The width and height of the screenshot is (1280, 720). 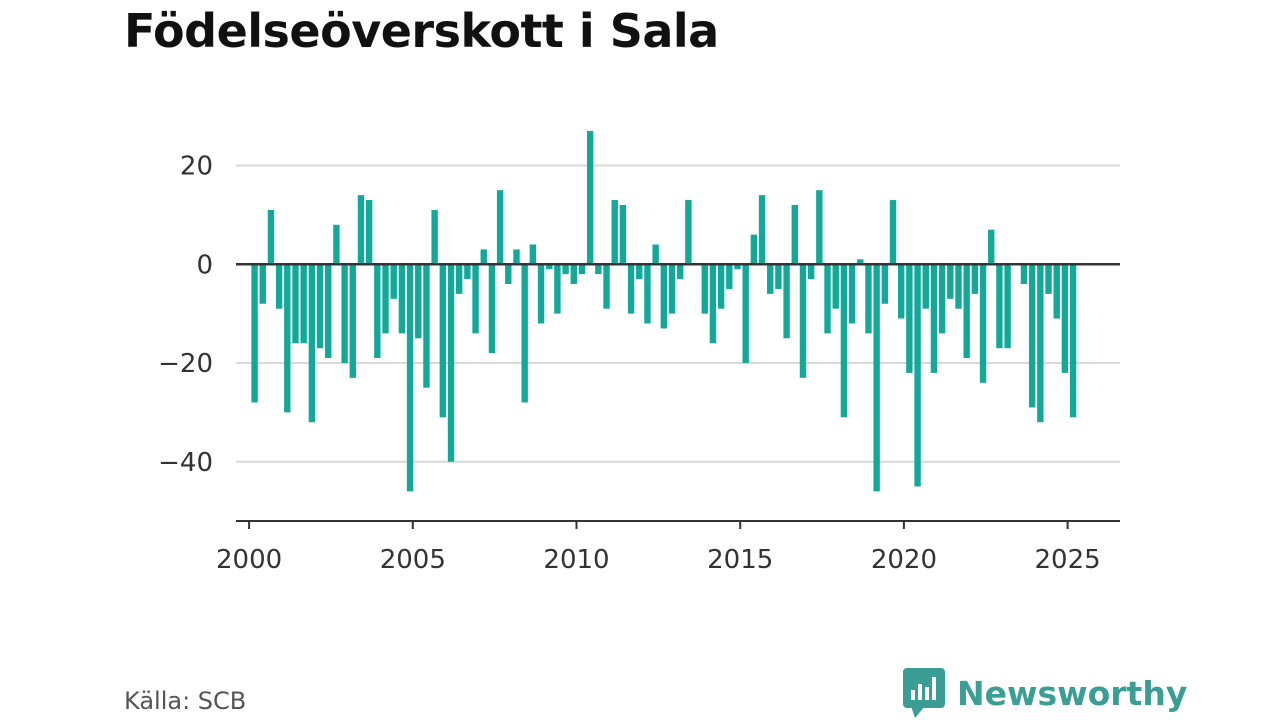 I want to click on brand-name: Newsworthy, so click(x=1072, y=693).